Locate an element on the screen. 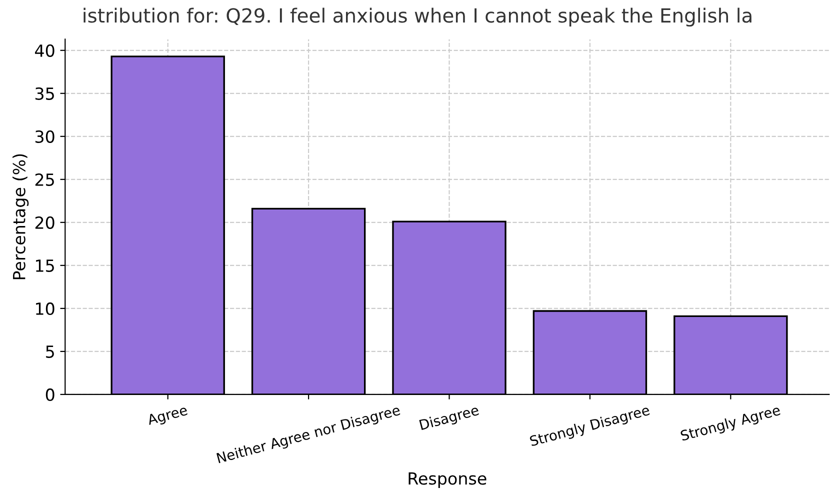 This screenshot has width=835, height=490. y-tick-label: 20 is located at coordinates (44, 222).